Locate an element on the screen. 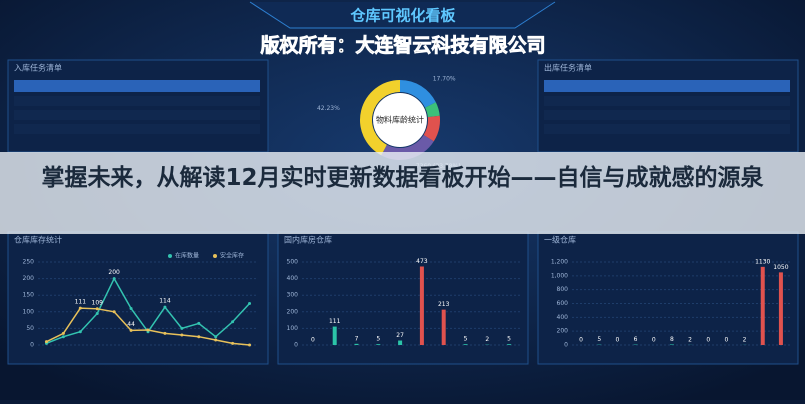 The height and width of the screenshot is (404, 805). watermark: 版权所有：大连智云科技有限公司 is located at coordinates (402, 45).